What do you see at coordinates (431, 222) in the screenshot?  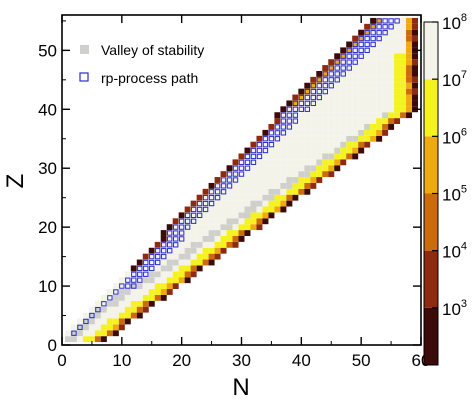 I see `colorbar-band` at bounding box center [431, 222].